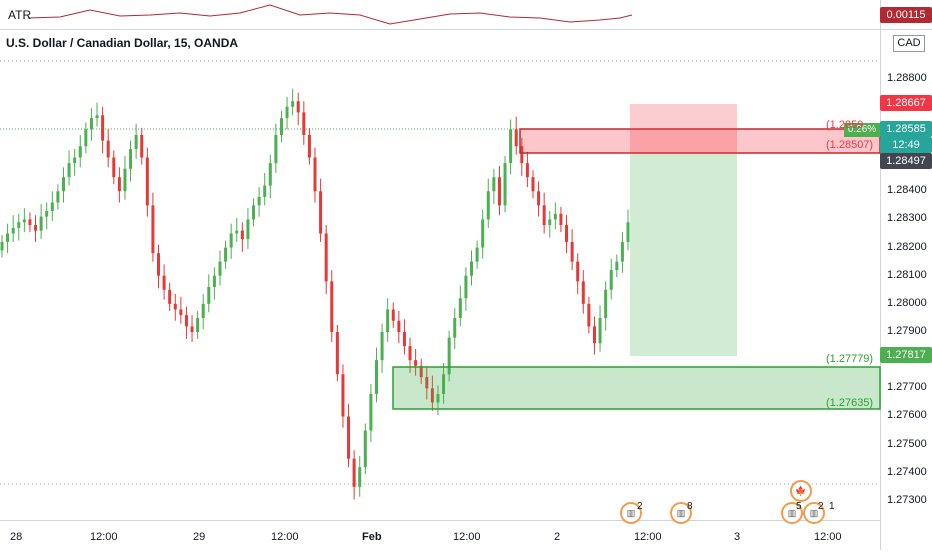 This screenshot has width=932, height=555. Describe the element at coordinates (907, 471) in the screenshot. I see `price-tick-label: 1.27400` at that location.